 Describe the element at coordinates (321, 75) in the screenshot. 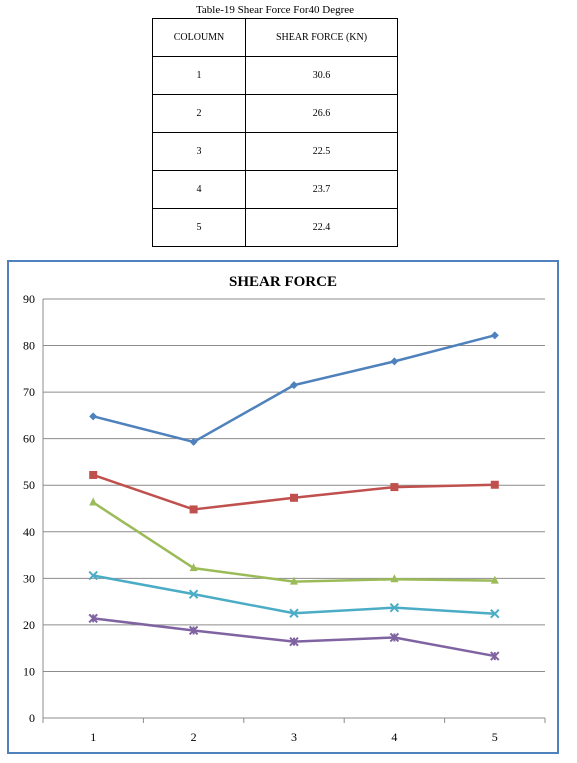

I see `cell-shear-force: 30.6` at that location.